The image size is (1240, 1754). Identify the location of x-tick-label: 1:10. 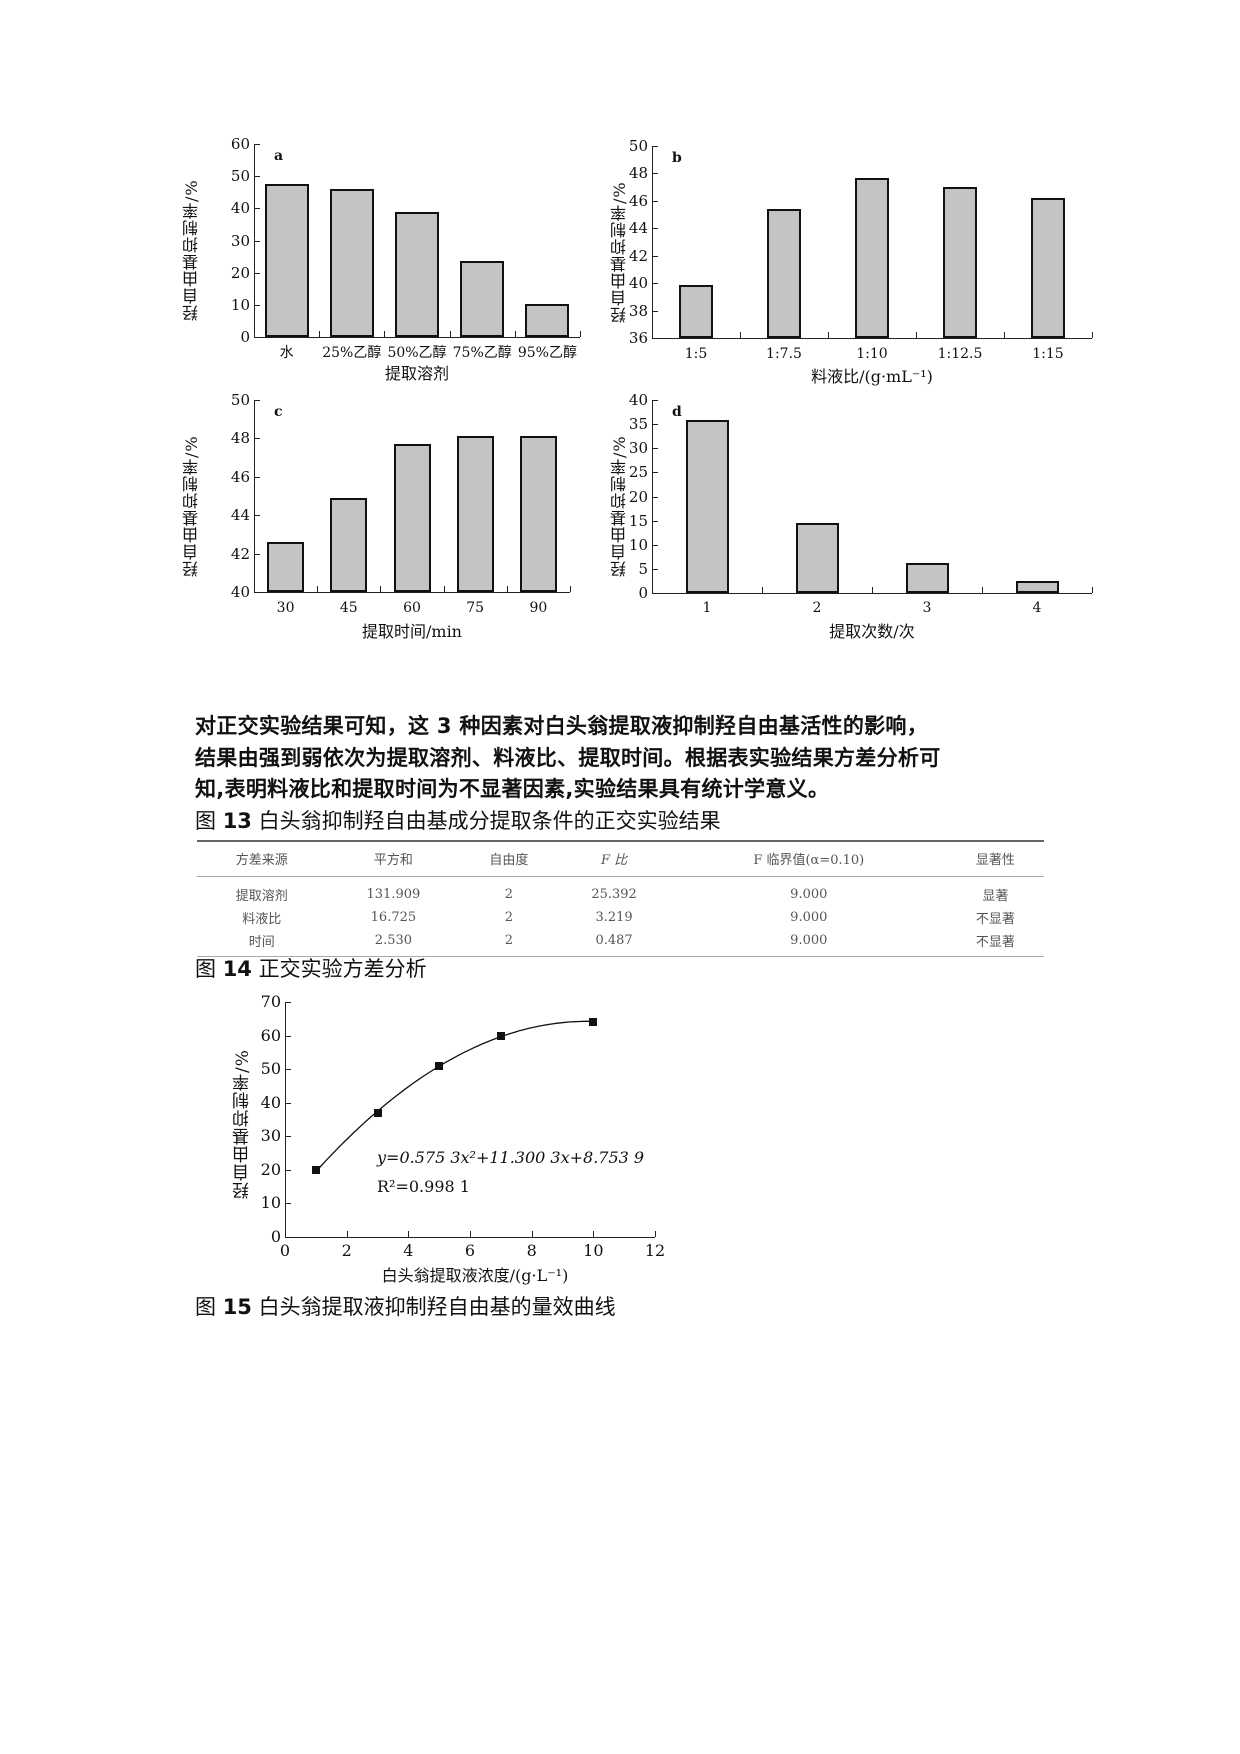
(872, 354).